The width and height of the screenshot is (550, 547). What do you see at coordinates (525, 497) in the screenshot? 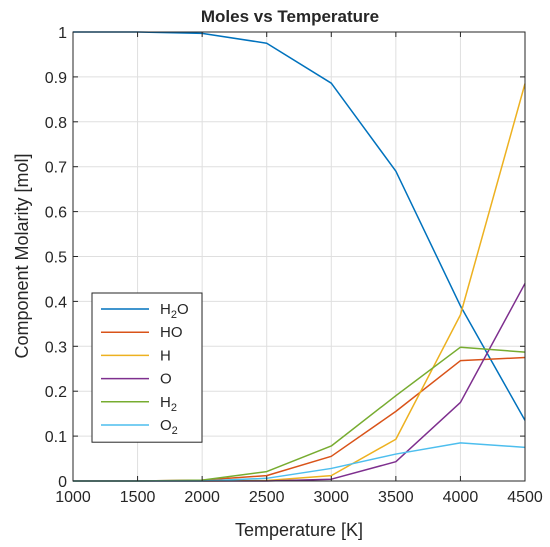
I see `x-tick-label: 4500` at bounding box center [525, 497].